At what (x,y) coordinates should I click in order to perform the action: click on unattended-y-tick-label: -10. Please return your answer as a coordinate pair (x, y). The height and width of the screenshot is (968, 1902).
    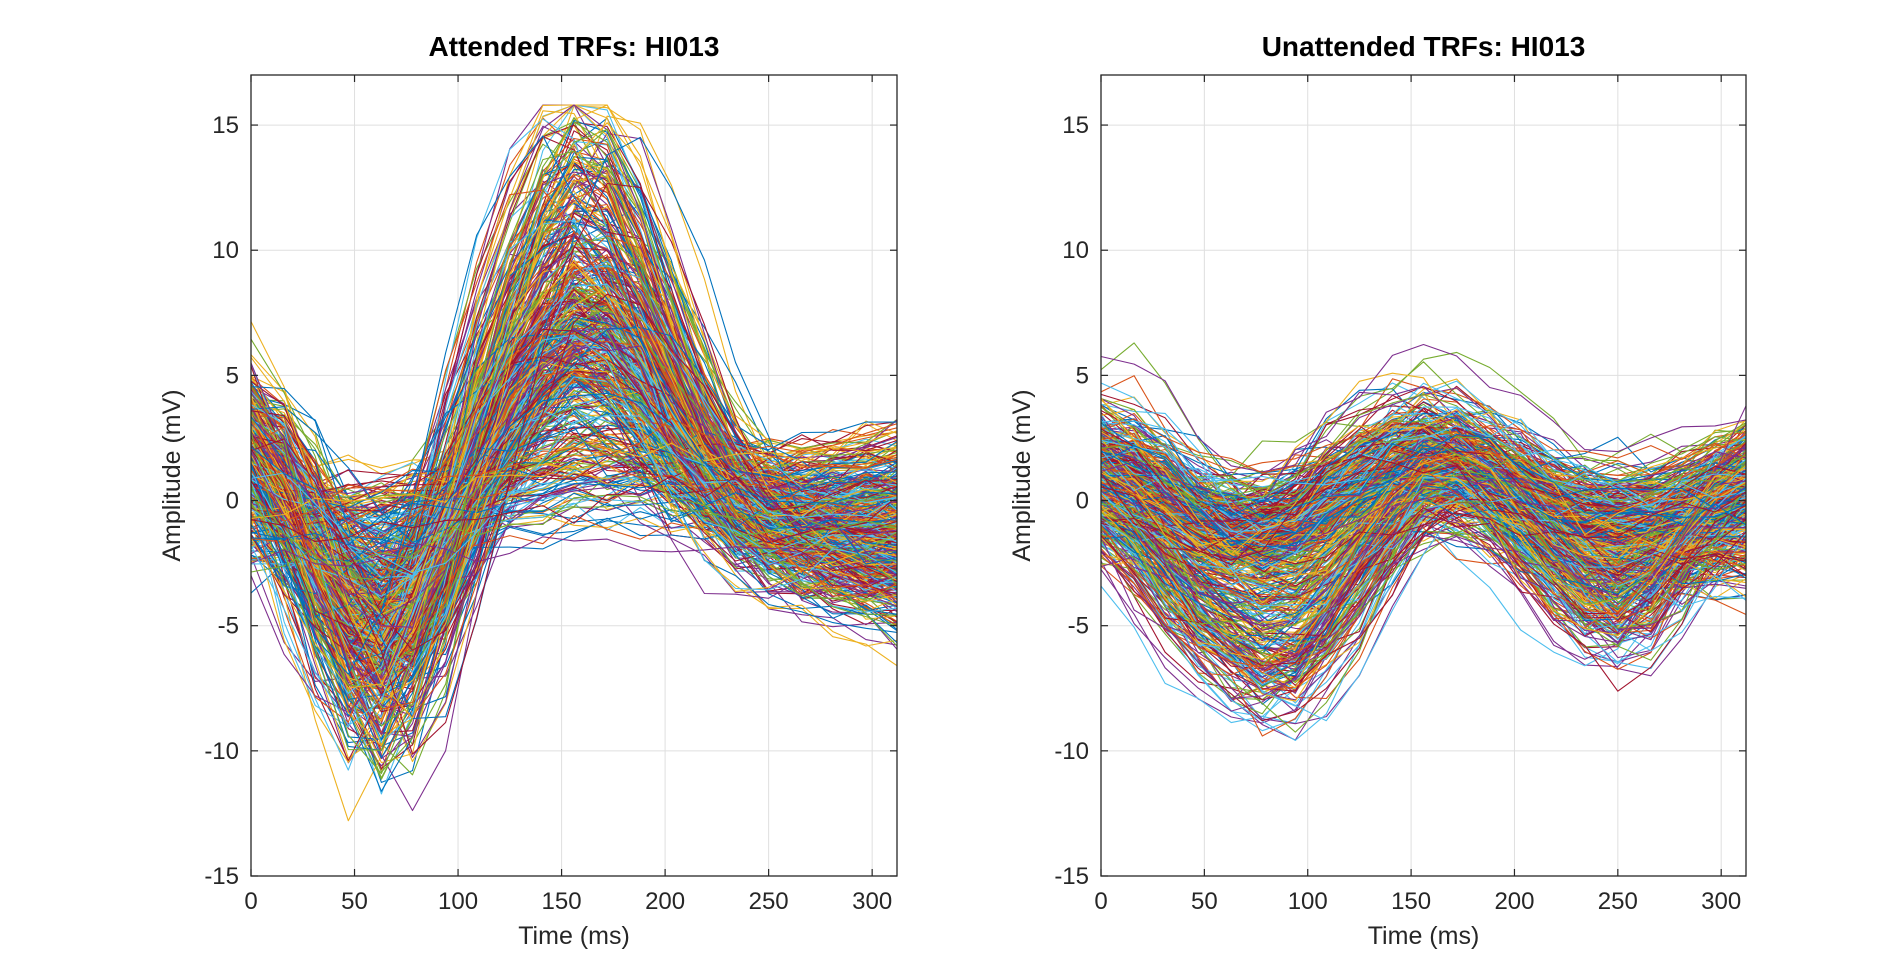
    Looking at the image, I should click on (1071, 751).